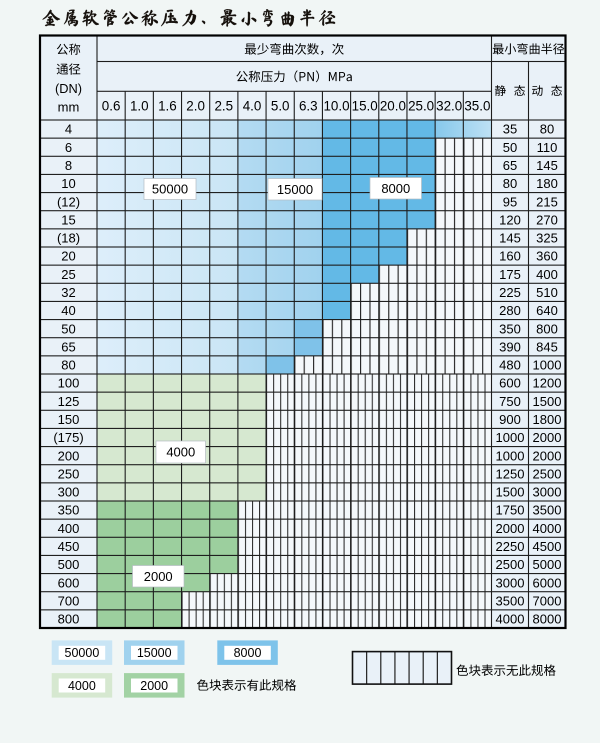 The width and height of the screenshot is (600, 743). Describe the element at coordinates (510, 365) in the screenshot. I see `svg-text: 480` at that location.